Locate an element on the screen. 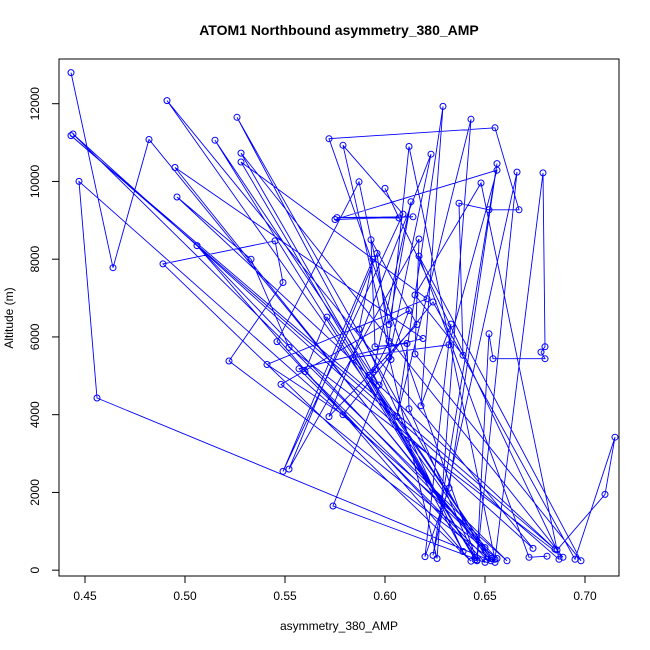 The height and width of the screenshot is (650, 650). x-tick-label: 0.65 is located at coordinates (485, 596).